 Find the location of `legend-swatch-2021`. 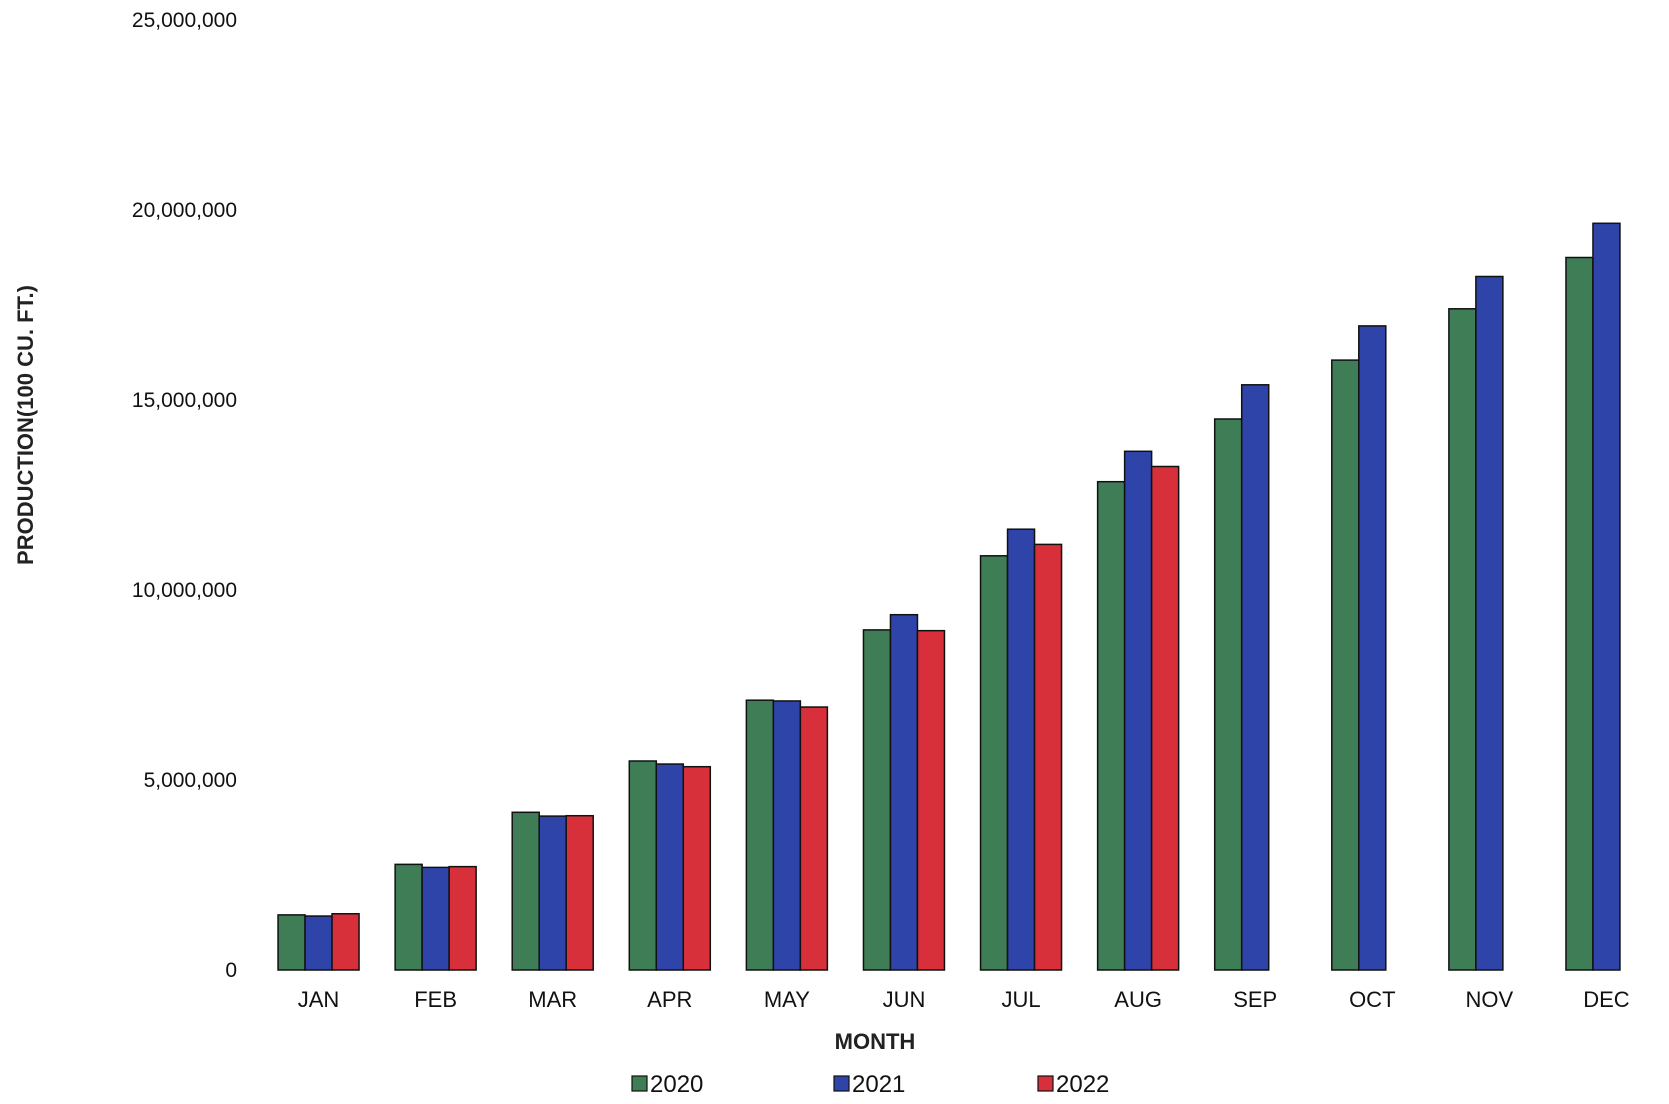

legend-swatch-2021 is located at coordinates (841, 1083).